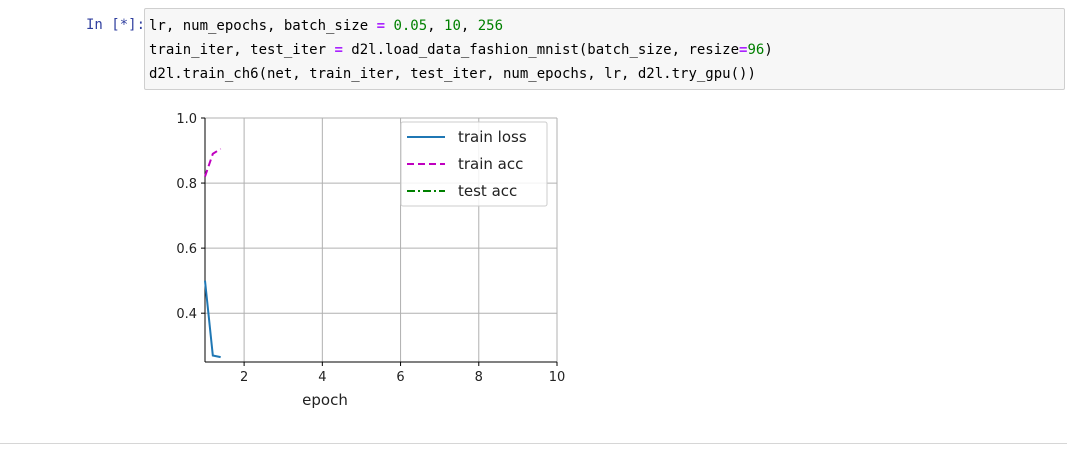 This screenshot has height=464, width=1067. I want to click on code-token: 0.05, so click(410, 26).